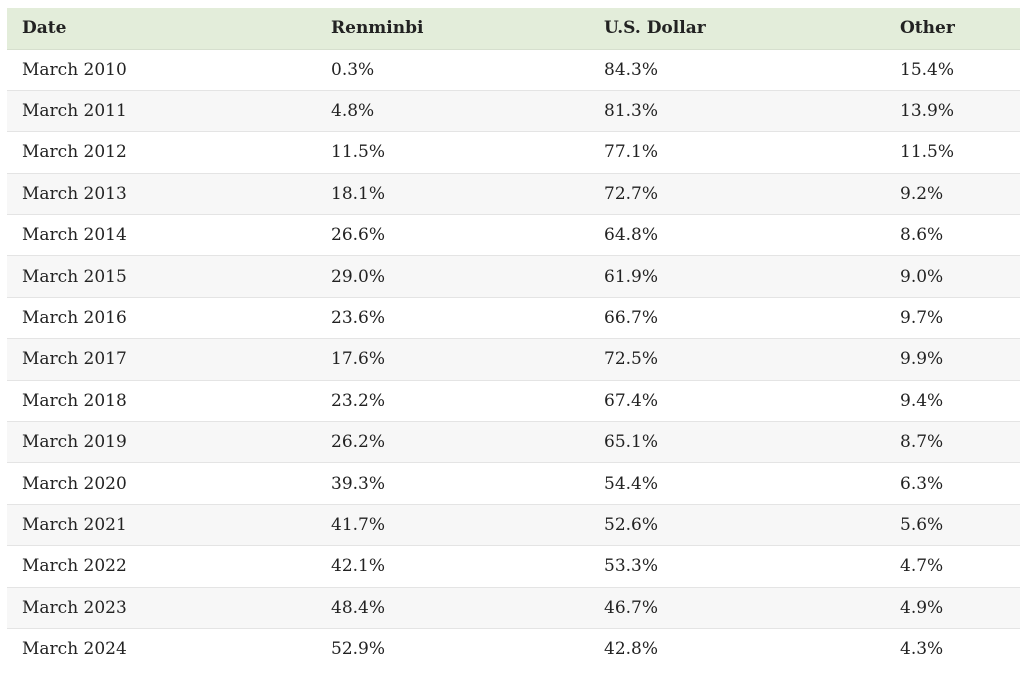 The image size is (1021, 676). I want to click on cell-other: 4.9%, so click(922, 607).